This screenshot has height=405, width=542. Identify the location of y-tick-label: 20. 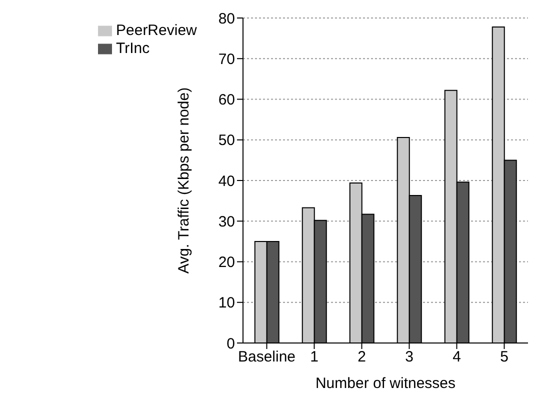
(226, 263).